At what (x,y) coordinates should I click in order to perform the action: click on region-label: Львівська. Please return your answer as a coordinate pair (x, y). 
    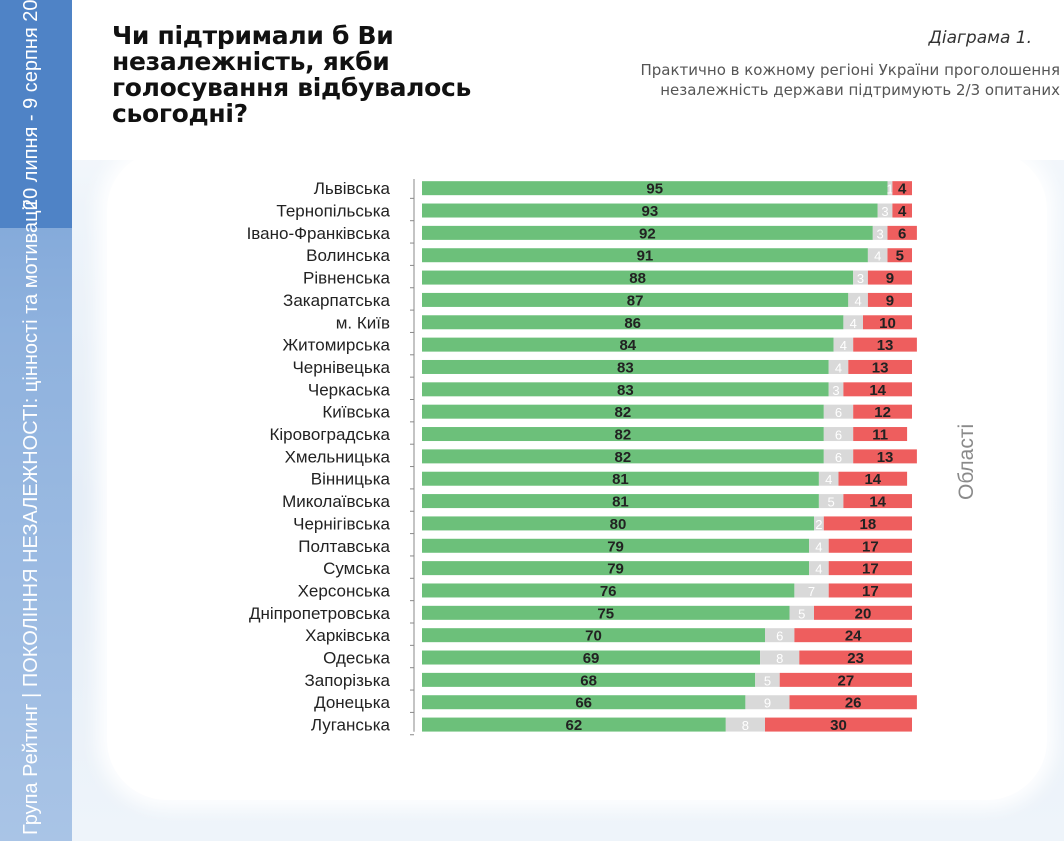
    Looking at the image, I should click on (352, 188).